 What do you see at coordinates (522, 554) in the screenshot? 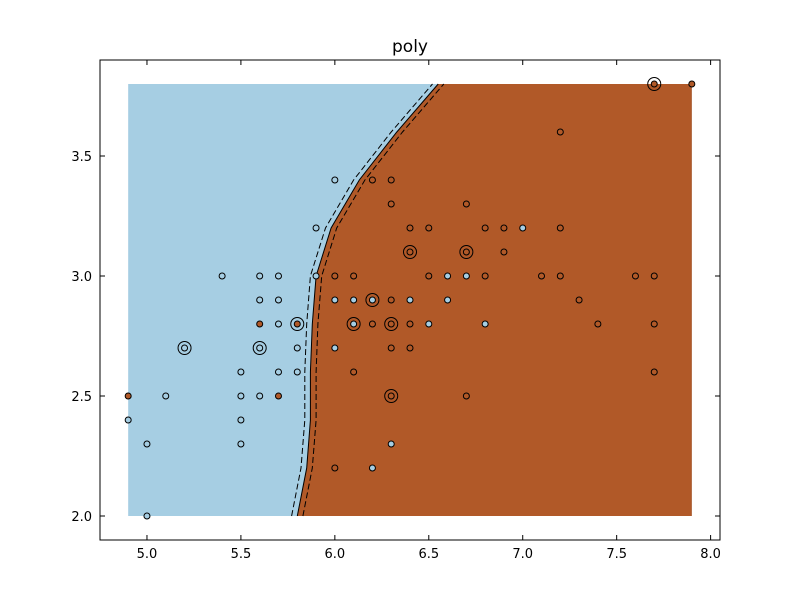
I see `x-tick-label: 7.0` at bounding box center [522, 554].